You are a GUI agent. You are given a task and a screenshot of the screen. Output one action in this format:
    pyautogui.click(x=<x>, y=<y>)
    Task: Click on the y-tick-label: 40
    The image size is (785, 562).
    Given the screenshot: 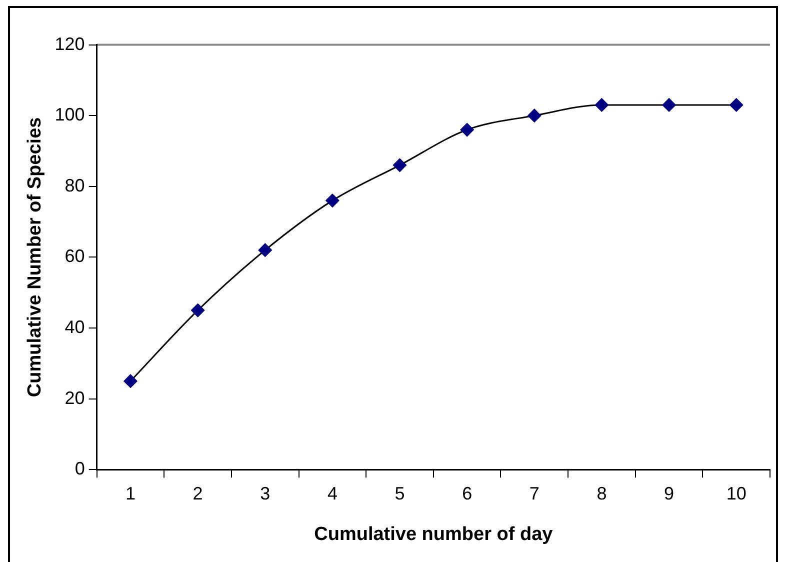 What is the action you would take?
    pyautogui.click(x=74, y=326)
    